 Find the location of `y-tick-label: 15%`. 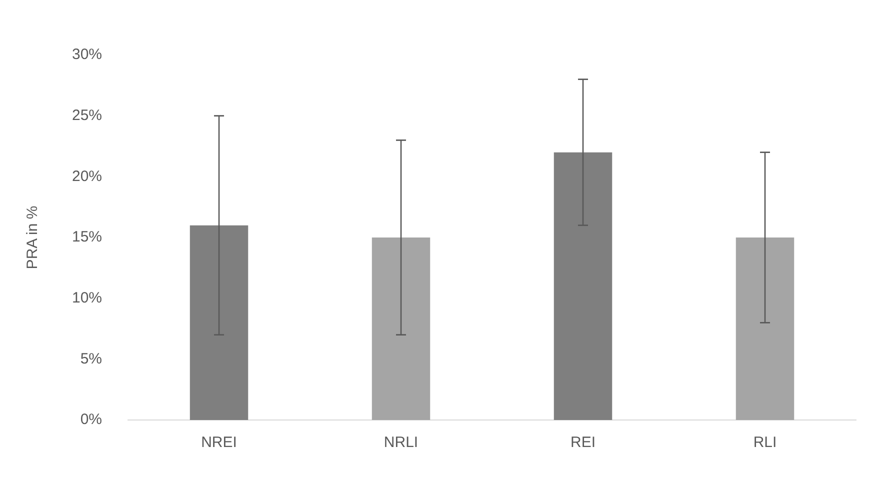

y-tick-label: 15% is located at coordinates (87, 237).